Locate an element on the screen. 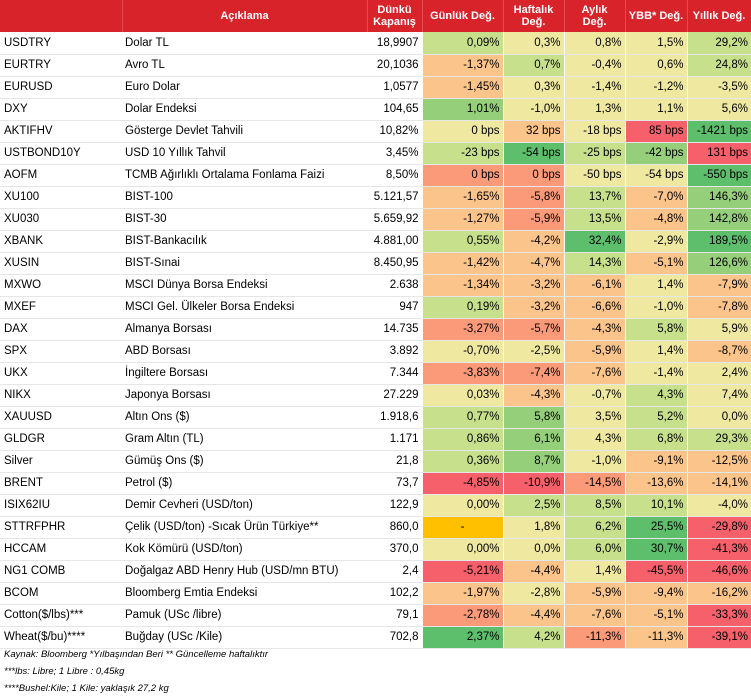 The width and height of the screenshot is (751, 698). header-yearly: Yıllık Değ. is located at coordinates (719, 16).